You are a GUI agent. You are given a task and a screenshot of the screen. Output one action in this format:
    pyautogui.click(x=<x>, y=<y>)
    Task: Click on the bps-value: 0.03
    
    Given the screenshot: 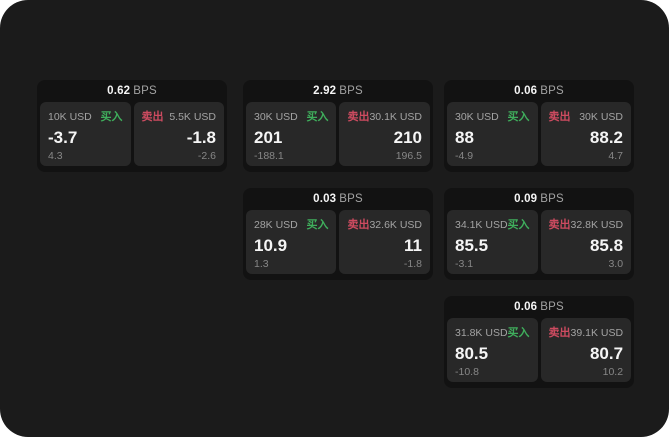 What is the action you would take?
    pyautogui.click(x=325, y=199)
    